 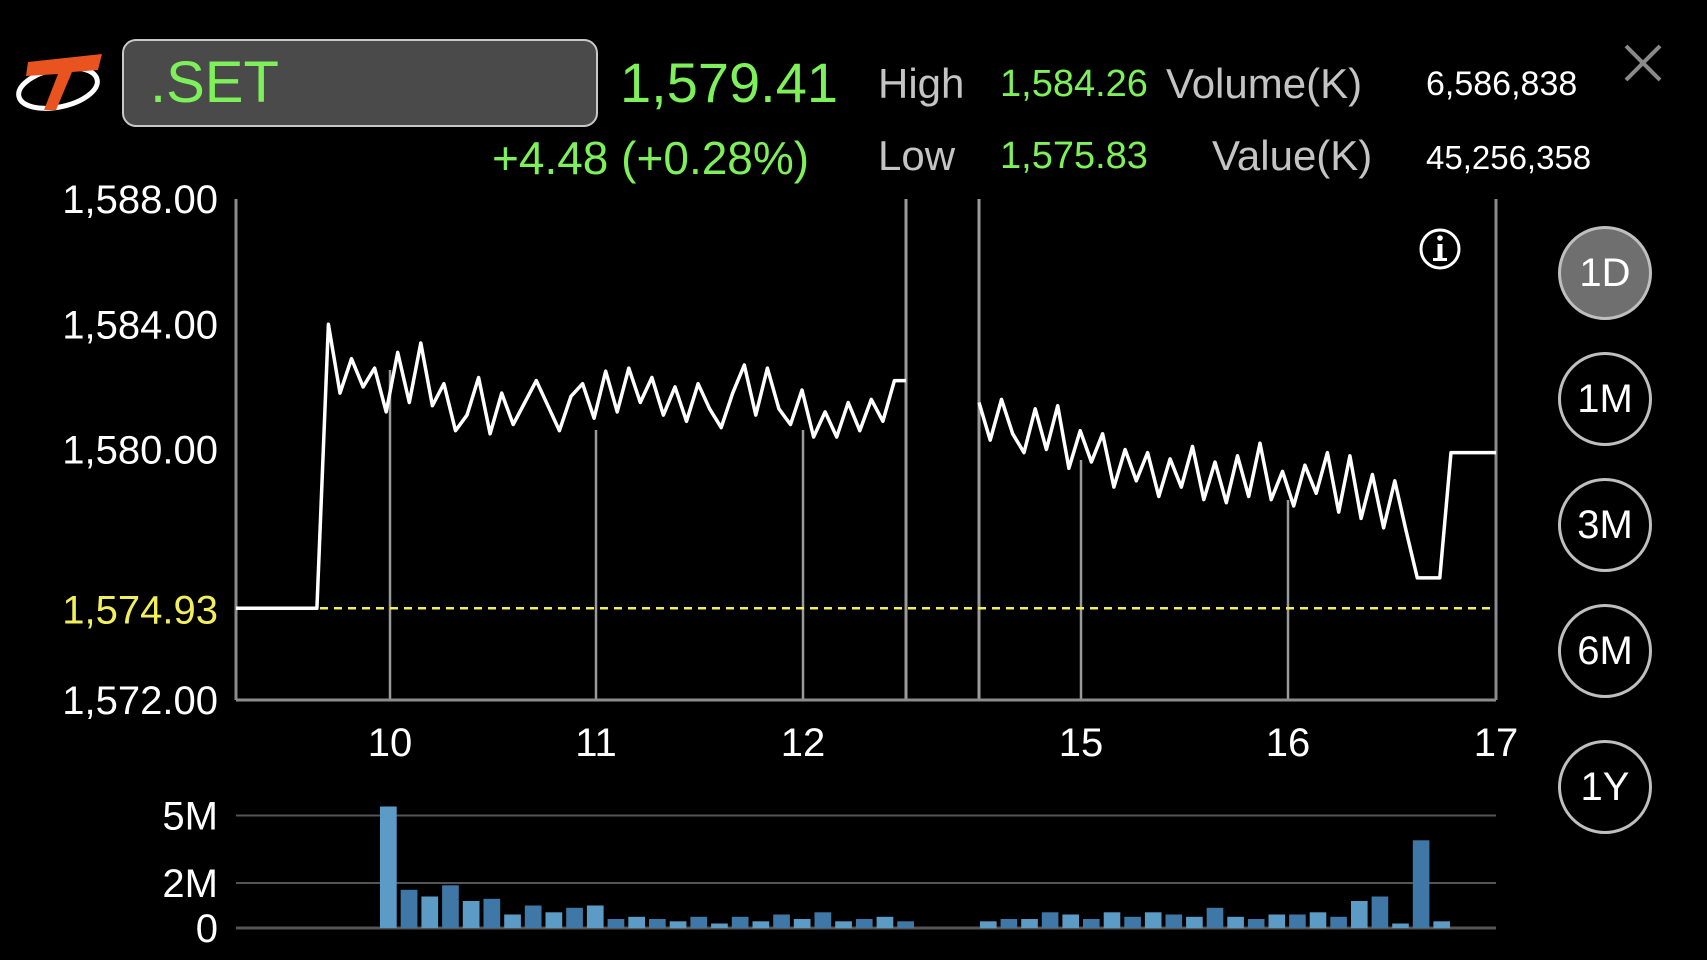 I want to click on app-logo, so click(x=59, y=82).